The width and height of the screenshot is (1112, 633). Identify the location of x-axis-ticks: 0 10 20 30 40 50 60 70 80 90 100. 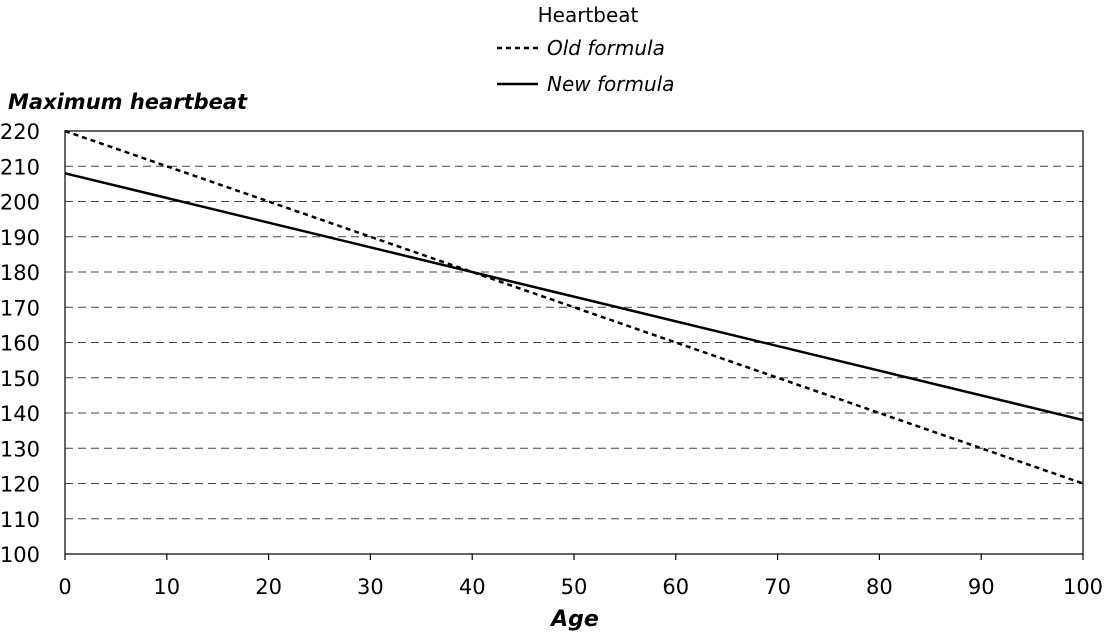
(580, 576).